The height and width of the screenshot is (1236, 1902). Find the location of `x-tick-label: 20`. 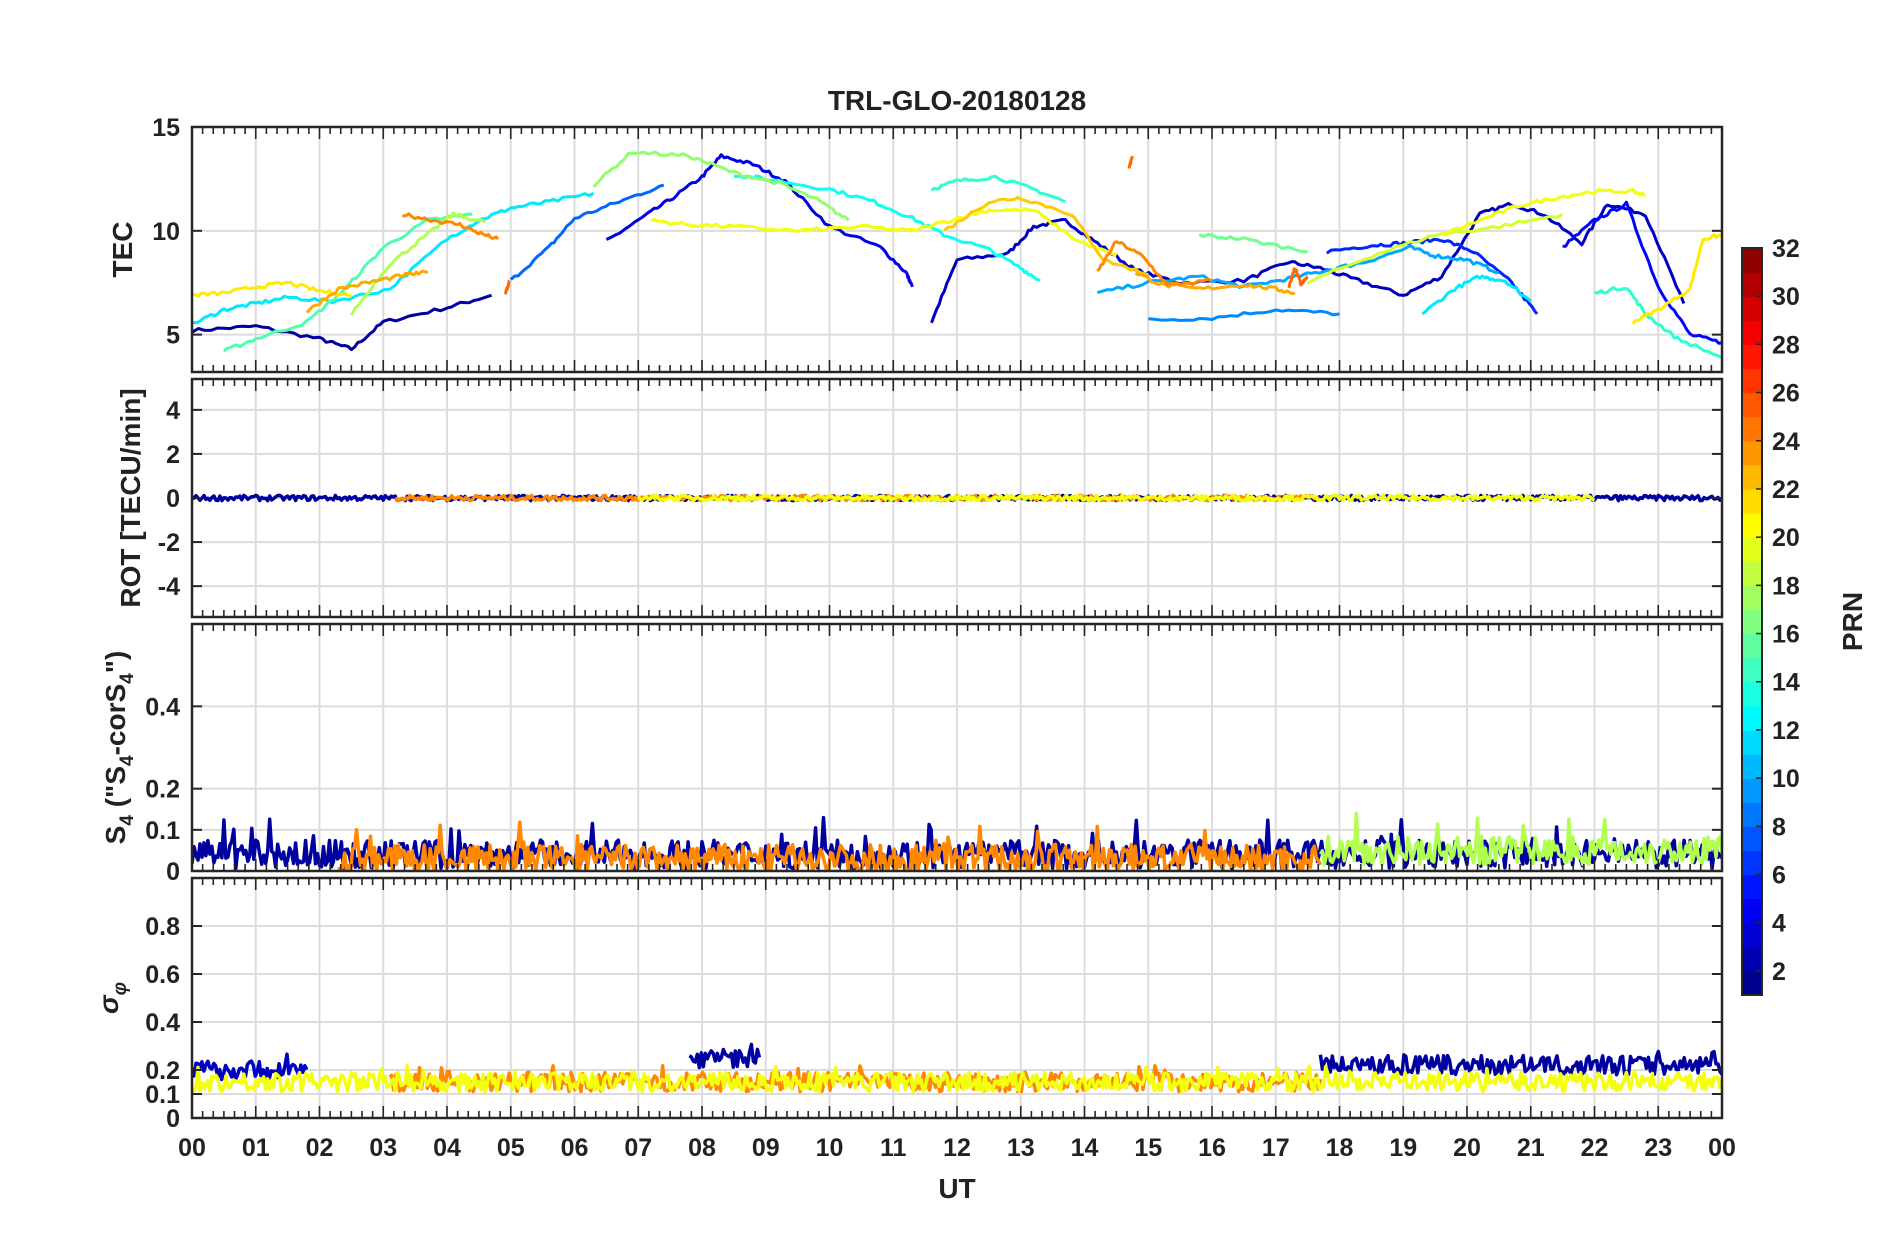

x-tick-label: 20 is located at coordinates (1467, 1148).